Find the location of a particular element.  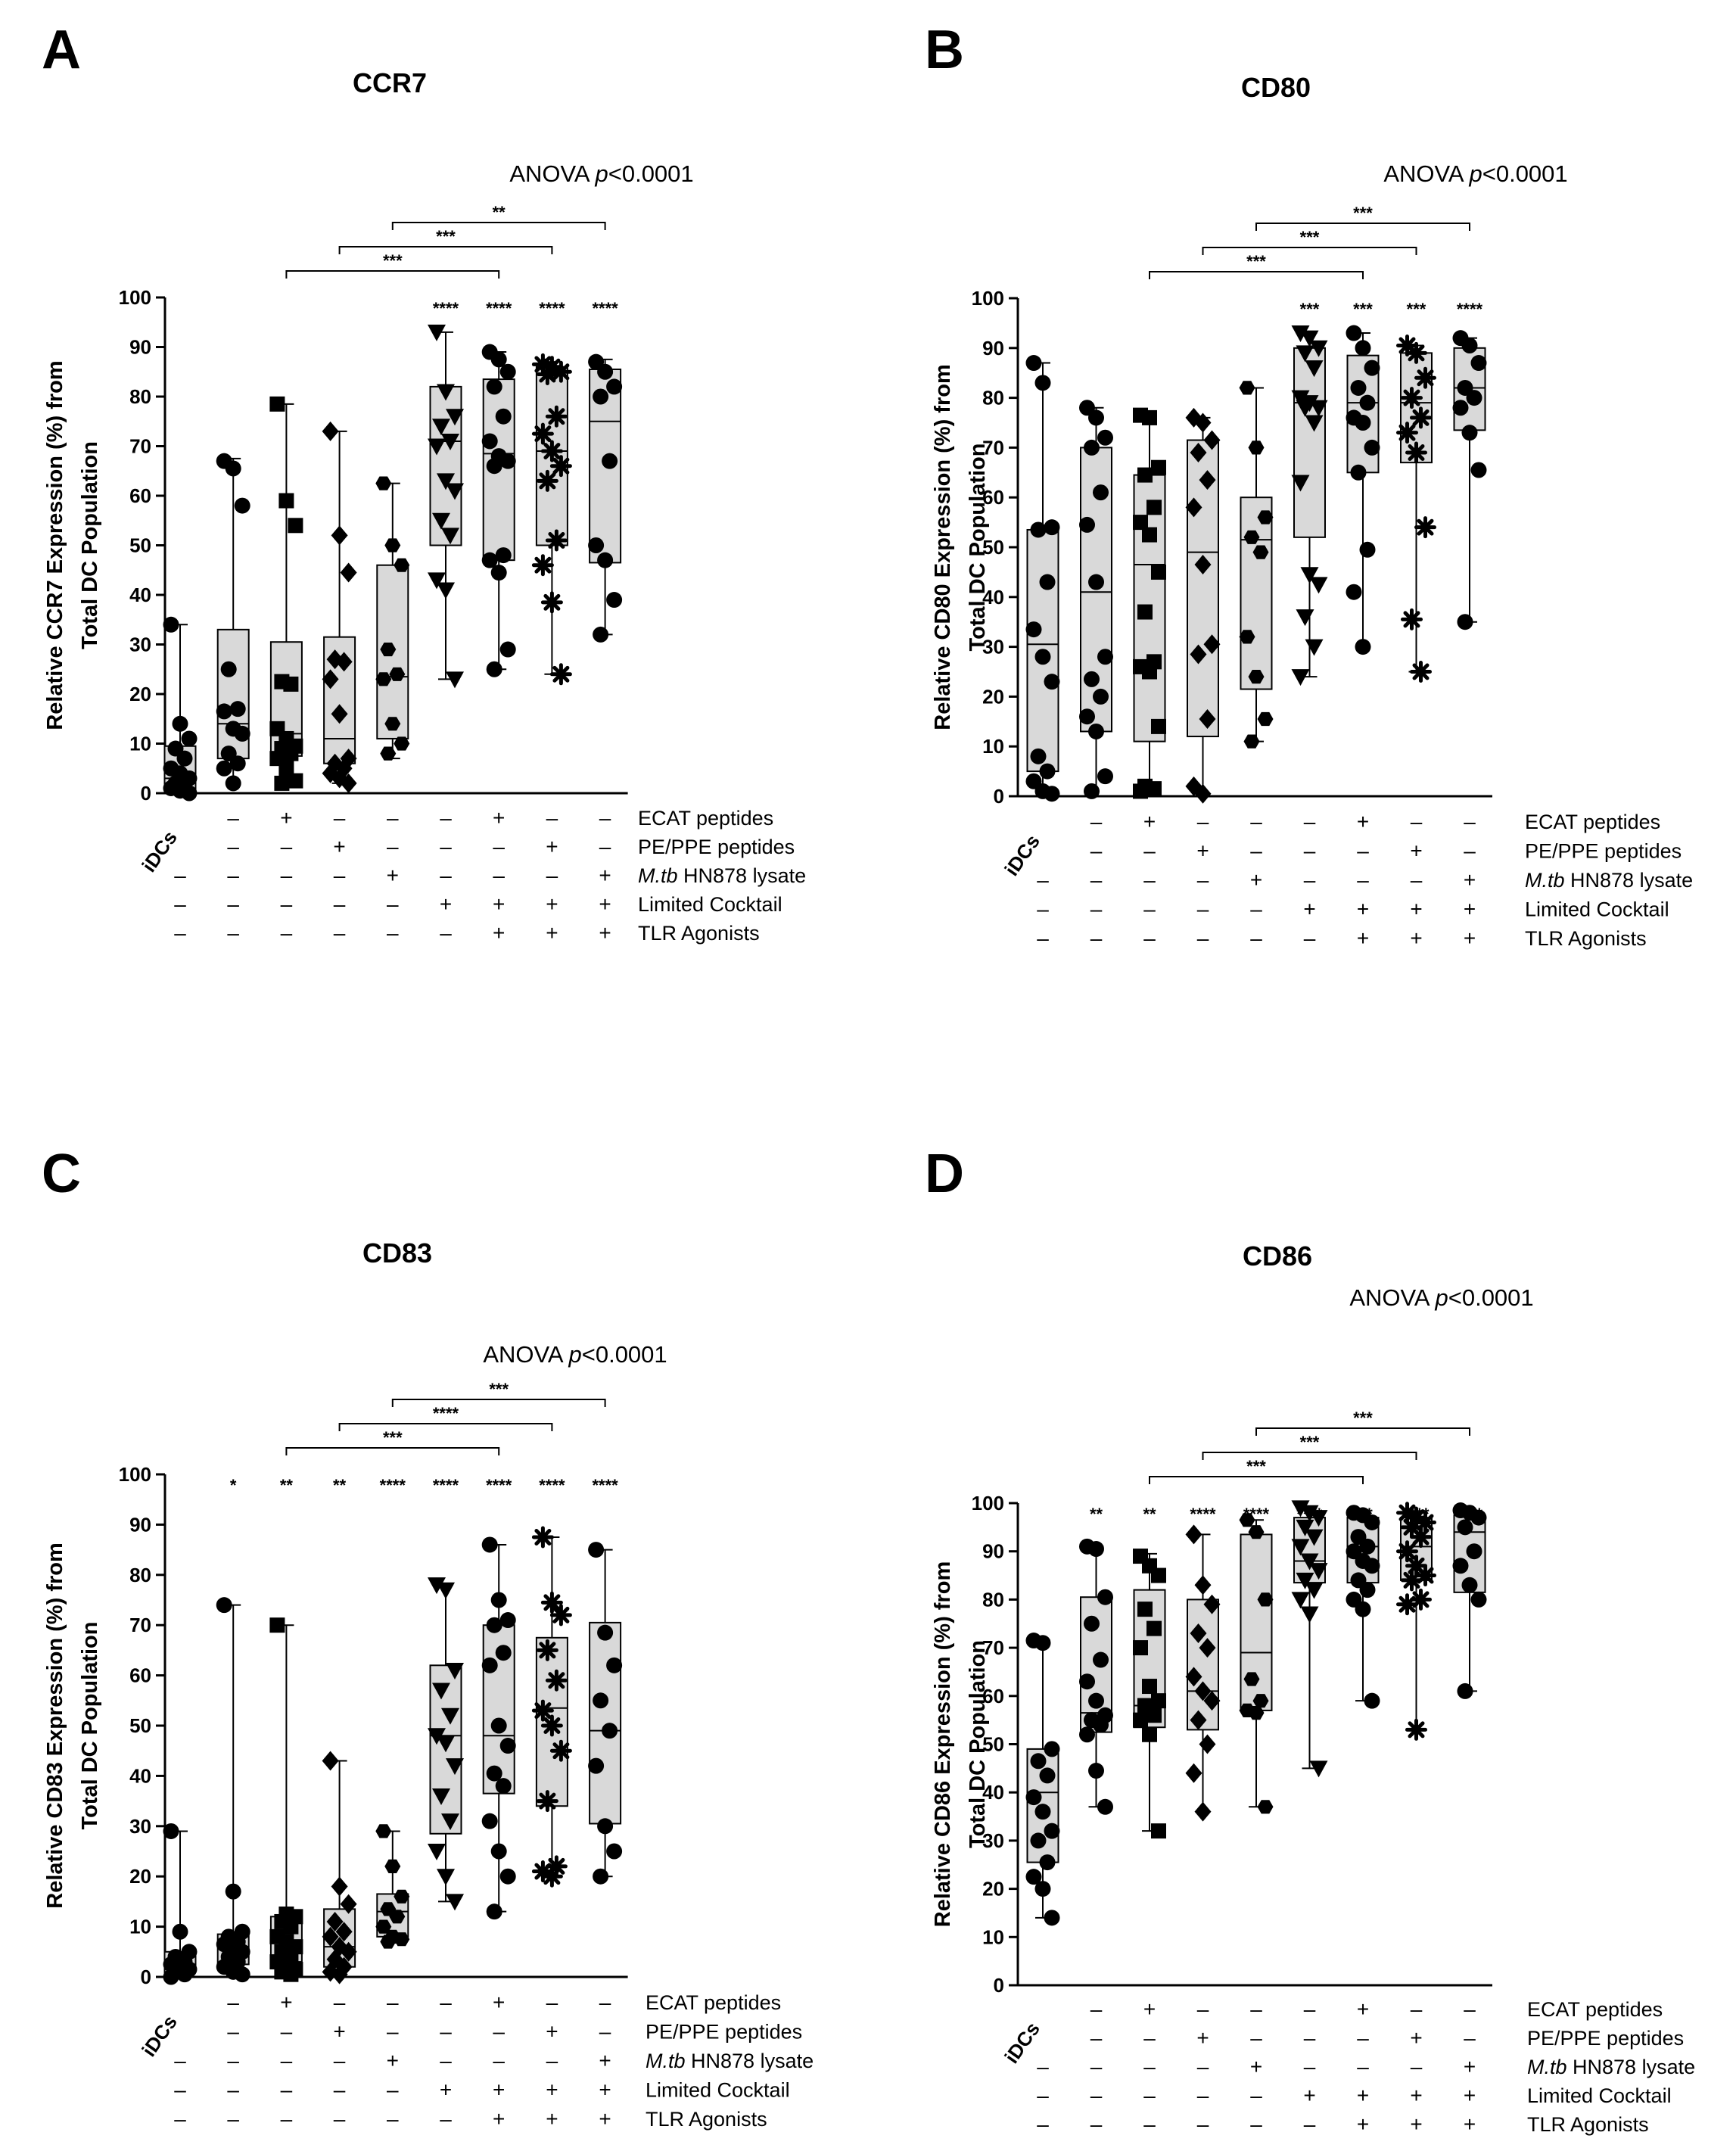

panel-d-ytick-label: 80 is located at coordinates (993, 1599).